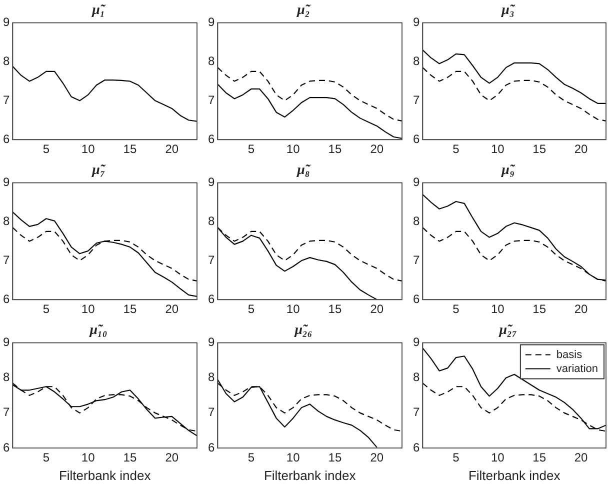 The width and height of the screenshot is (614, 484). Describe the element at coordinates (303, 10) in the screenshot. I see `chart-title: μ̃₂` at that location.